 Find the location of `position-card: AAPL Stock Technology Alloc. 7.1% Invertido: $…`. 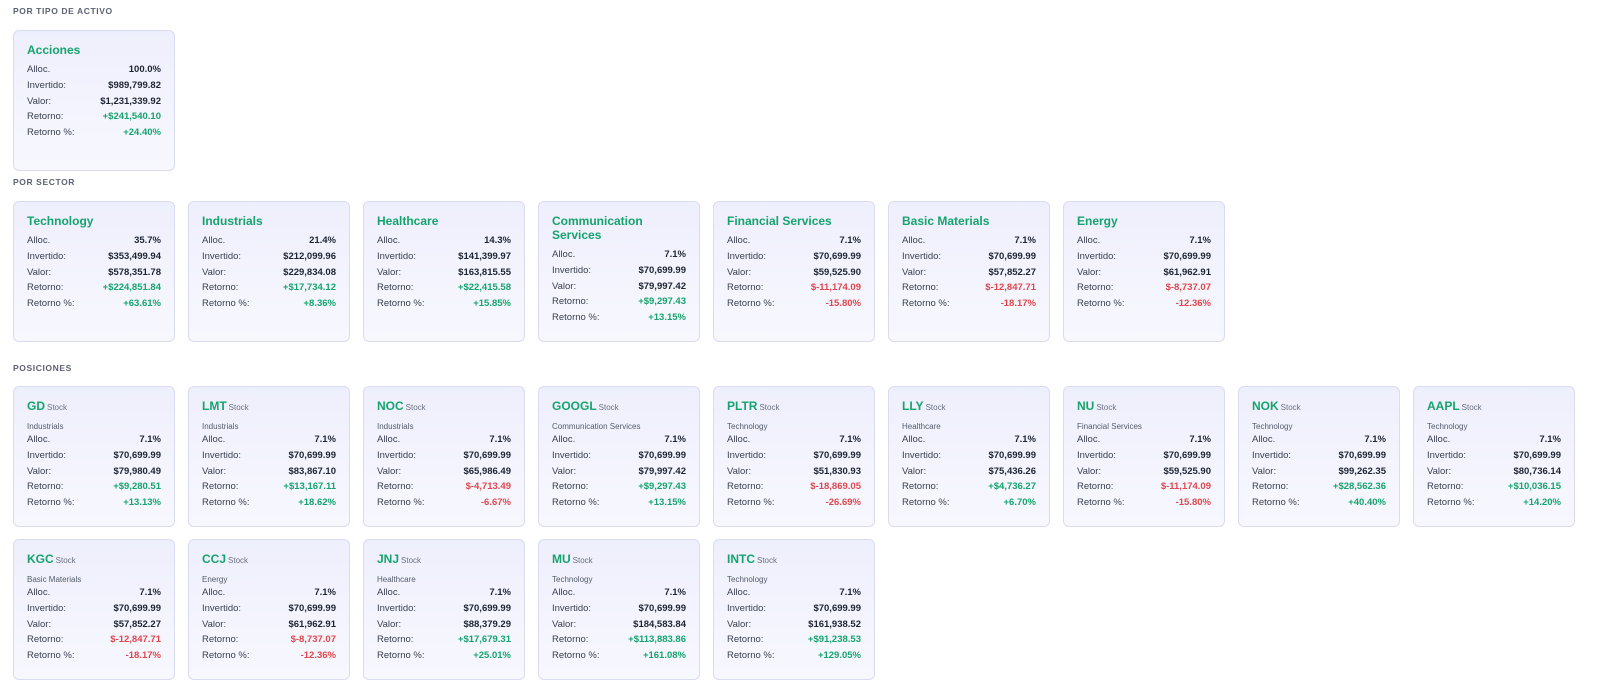

position-card: AAPL Stock Technology Alloc. 7.1% Invertido: $… is located at coordinates (1494, 456).